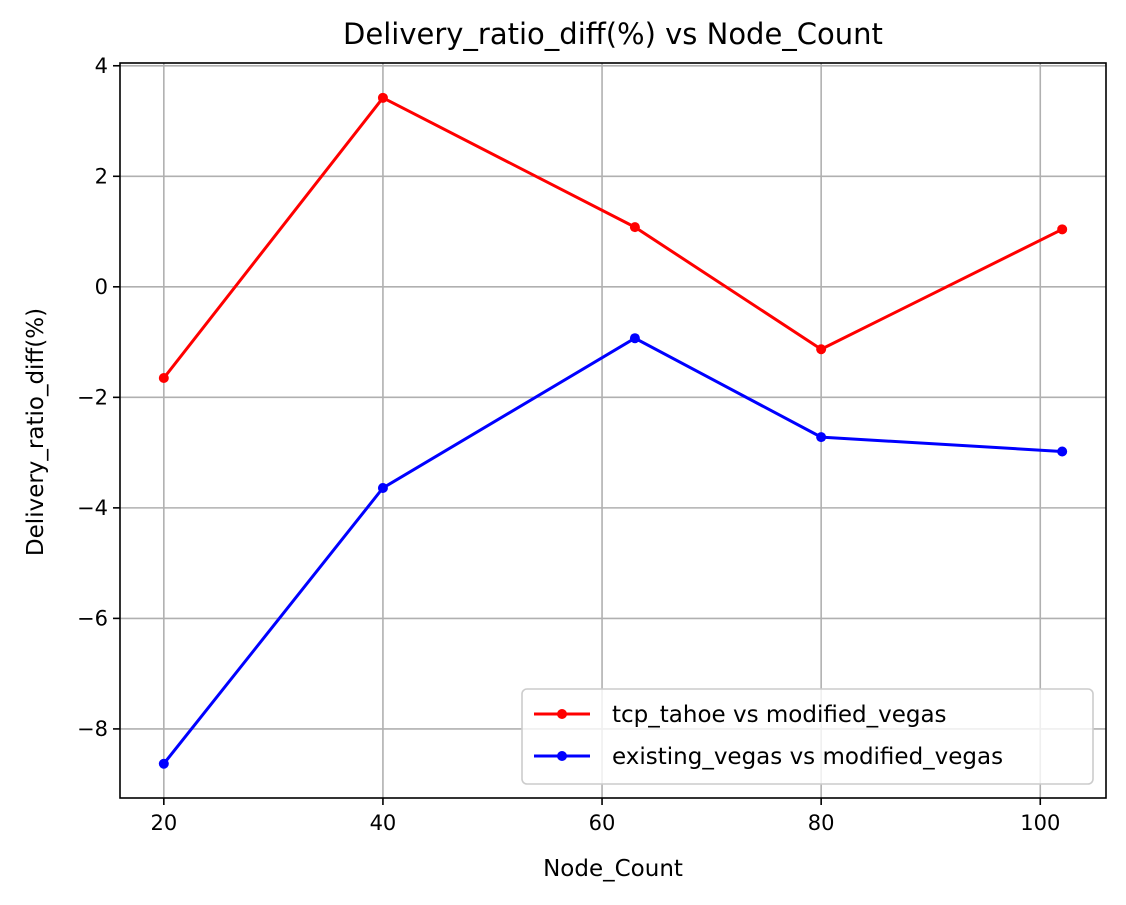  What do you see at coordinates (92, 729) in the screenshot?
I see `y-tick-label: −8` at bounding box center [92, 729].